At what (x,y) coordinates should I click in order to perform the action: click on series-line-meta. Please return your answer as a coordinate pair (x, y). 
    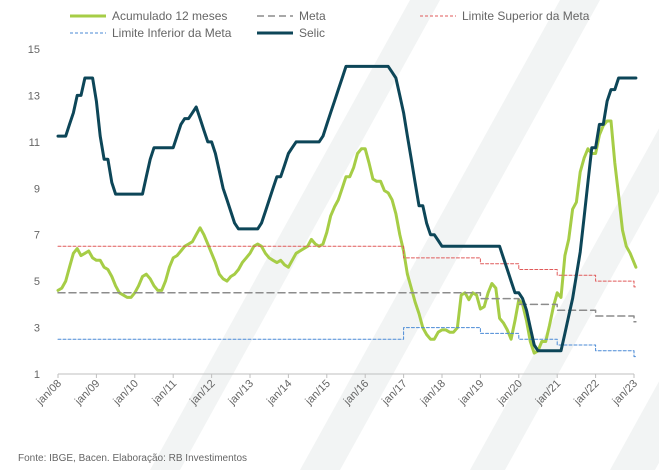
    Looking at the image, I should click on (347, 307).